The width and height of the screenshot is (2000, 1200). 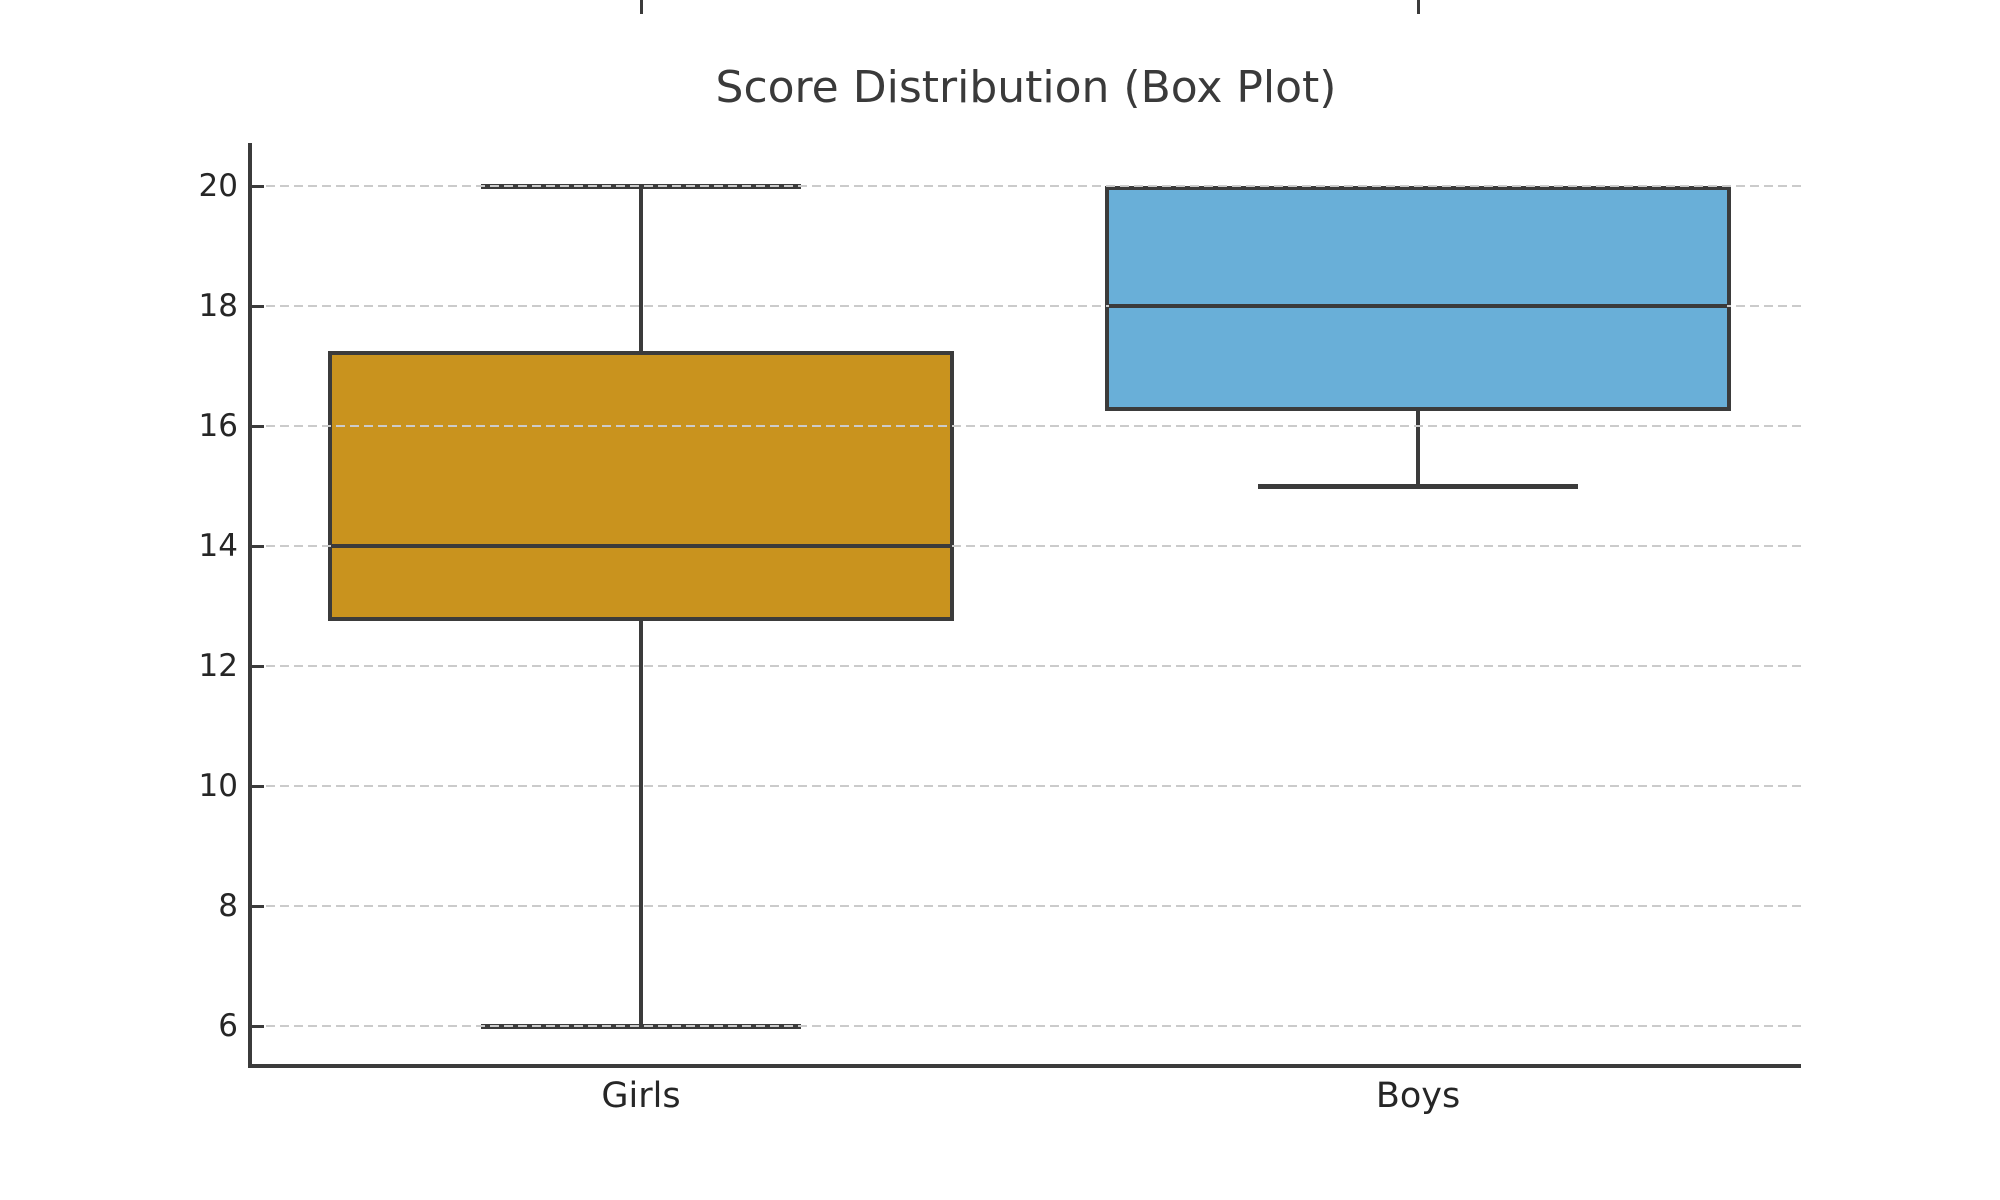 What do you see at coordinates (1418, 306) in the screenshot?
I see `median-line-boys` at bounding box center [1418, 306].